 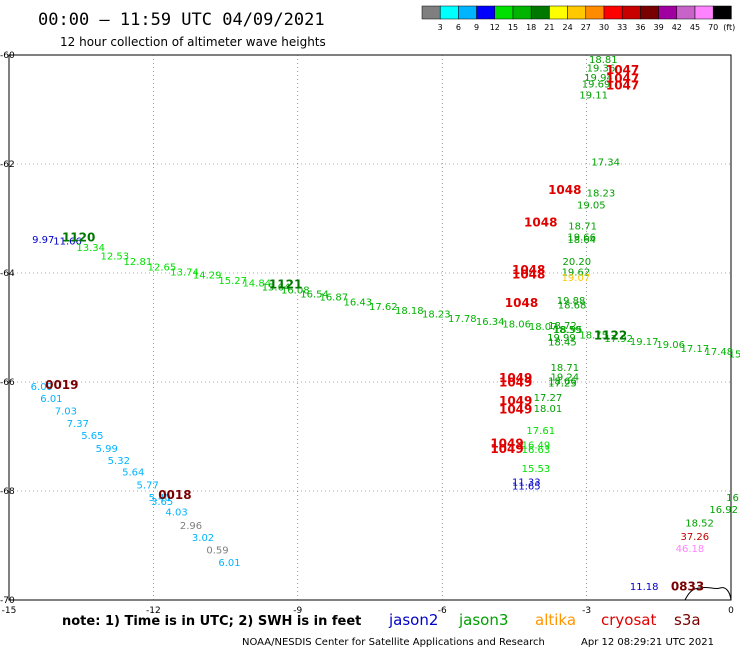 I want to click on legend-label: 21, so click(x=549, y=27).